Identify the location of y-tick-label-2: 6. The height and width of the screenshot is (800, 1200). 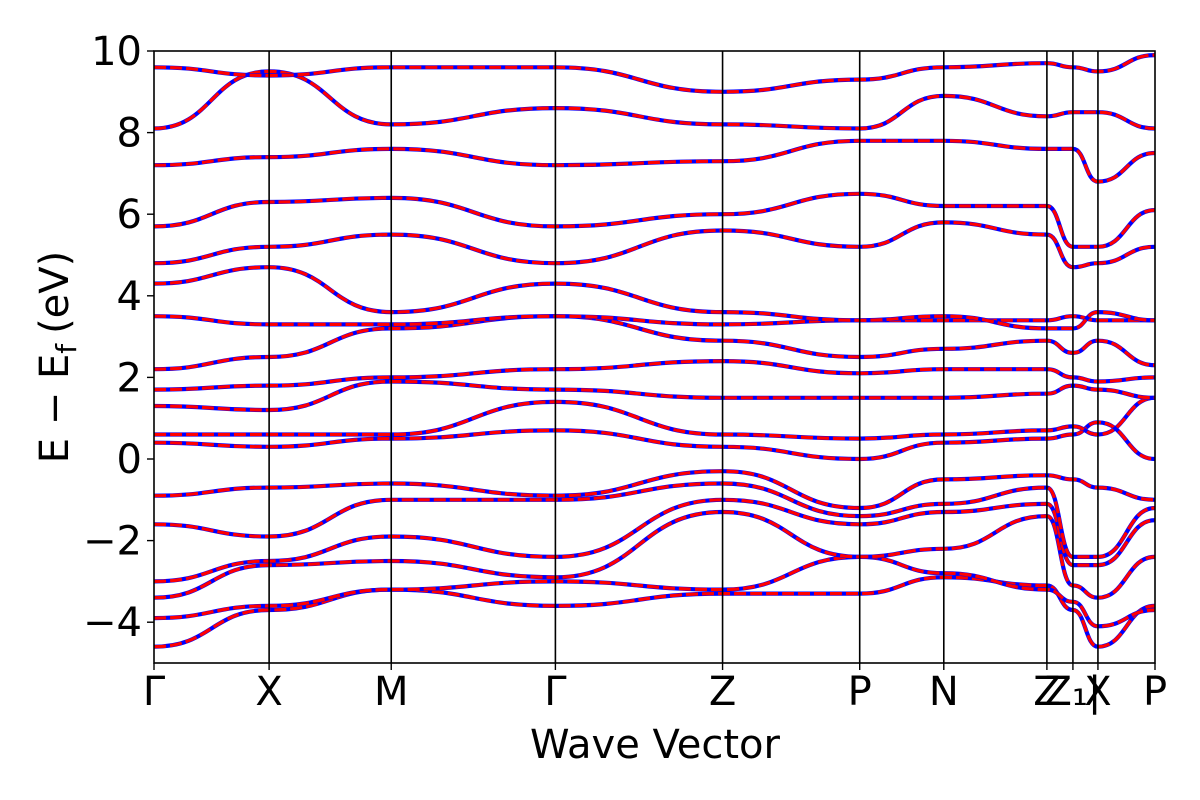
(129, 215).